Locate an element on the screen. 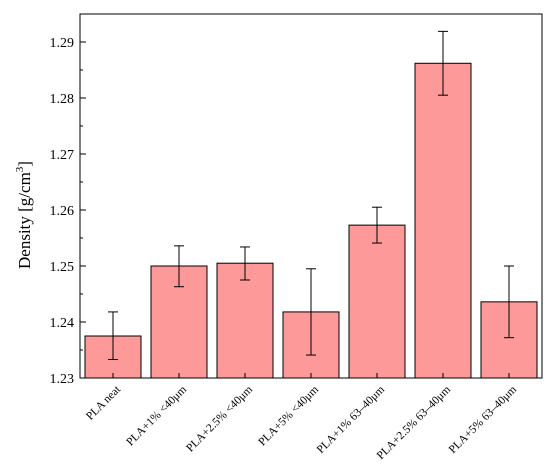 The image size is (550, 472). x-tick-label: PLA+2.5% 63–40μm is located at coordinates (414, 423).